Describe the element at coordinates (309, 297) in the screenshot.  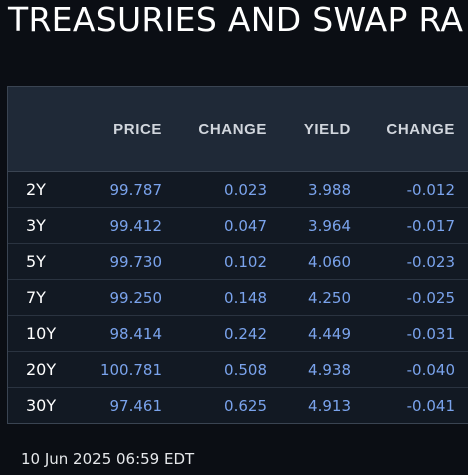
I see `yield-cell: 4.250` at that location.